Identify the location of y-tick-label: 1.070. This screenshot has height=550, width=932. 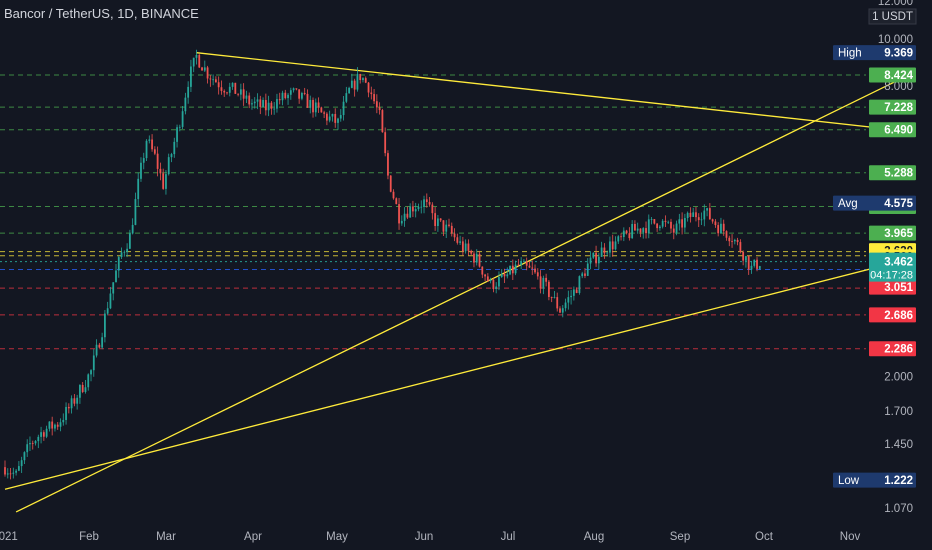
(898, 509).